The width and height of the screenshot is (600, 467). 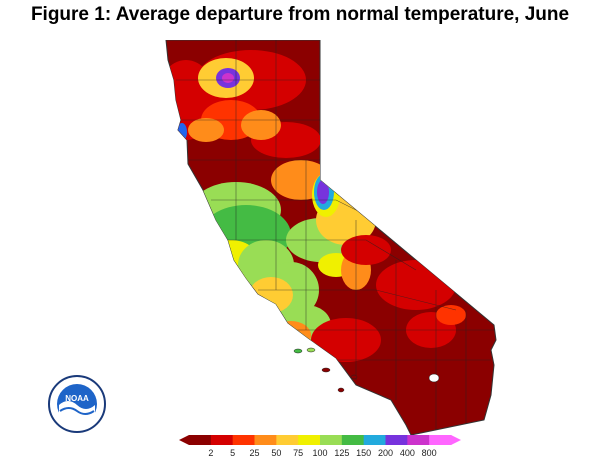 What do you see at coordinates (456, 440) in the screenshot?
I see `legend-arrow-right` at bounding box center [456, 440].